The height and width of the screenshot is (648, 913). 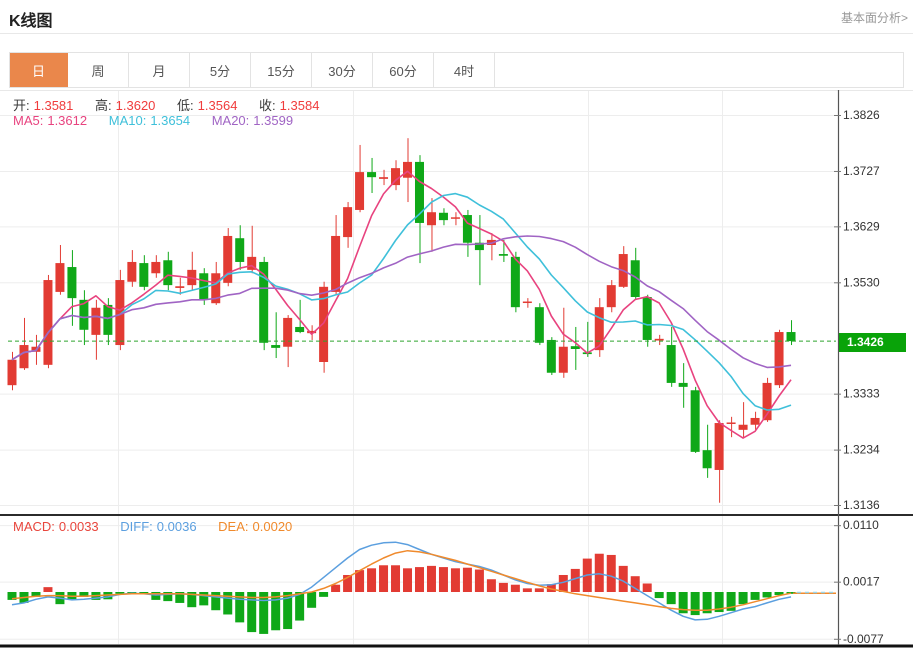 I want to click on macd-value: 0.0033, so click(x=78, y=526).